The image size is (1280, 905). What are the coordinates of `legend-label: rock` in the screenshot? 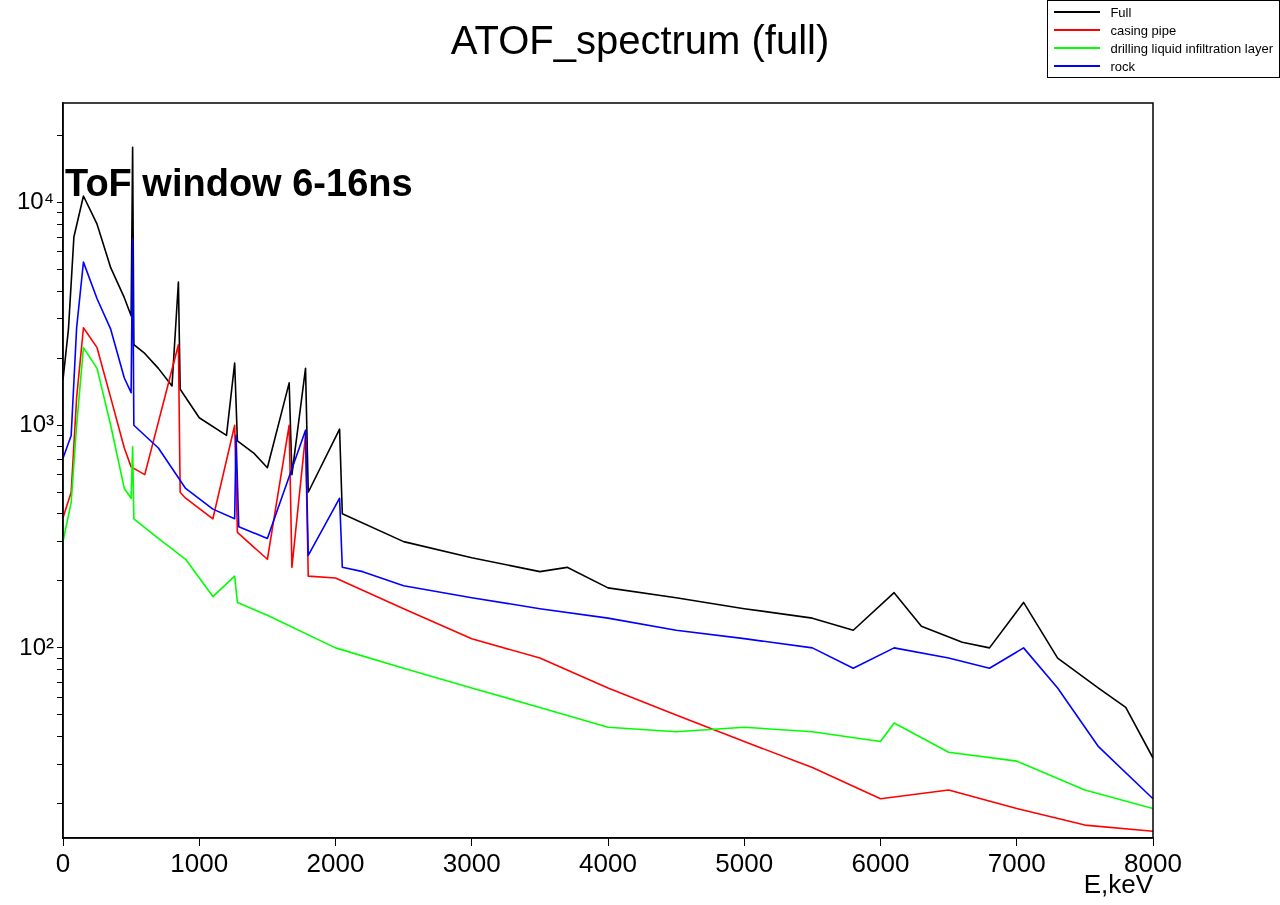 It's located at (1122, 66).